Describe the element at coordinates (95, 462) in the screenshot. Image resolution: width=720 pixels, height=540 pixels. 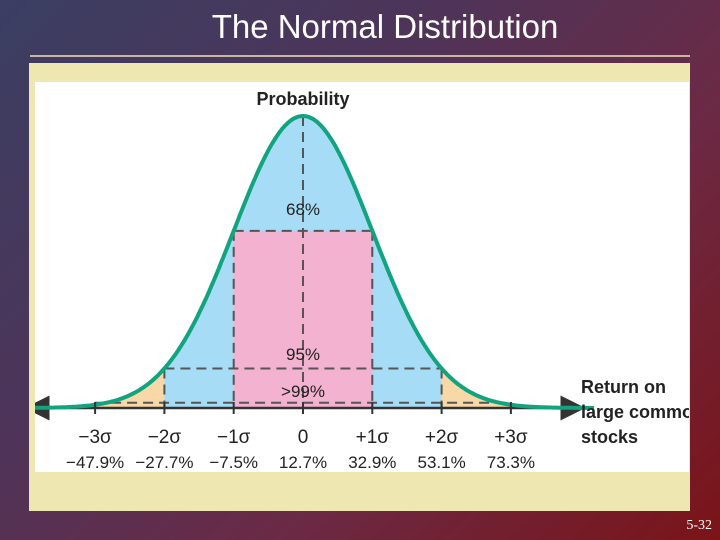
I see `return-tick-label: −47.9%` at that location.